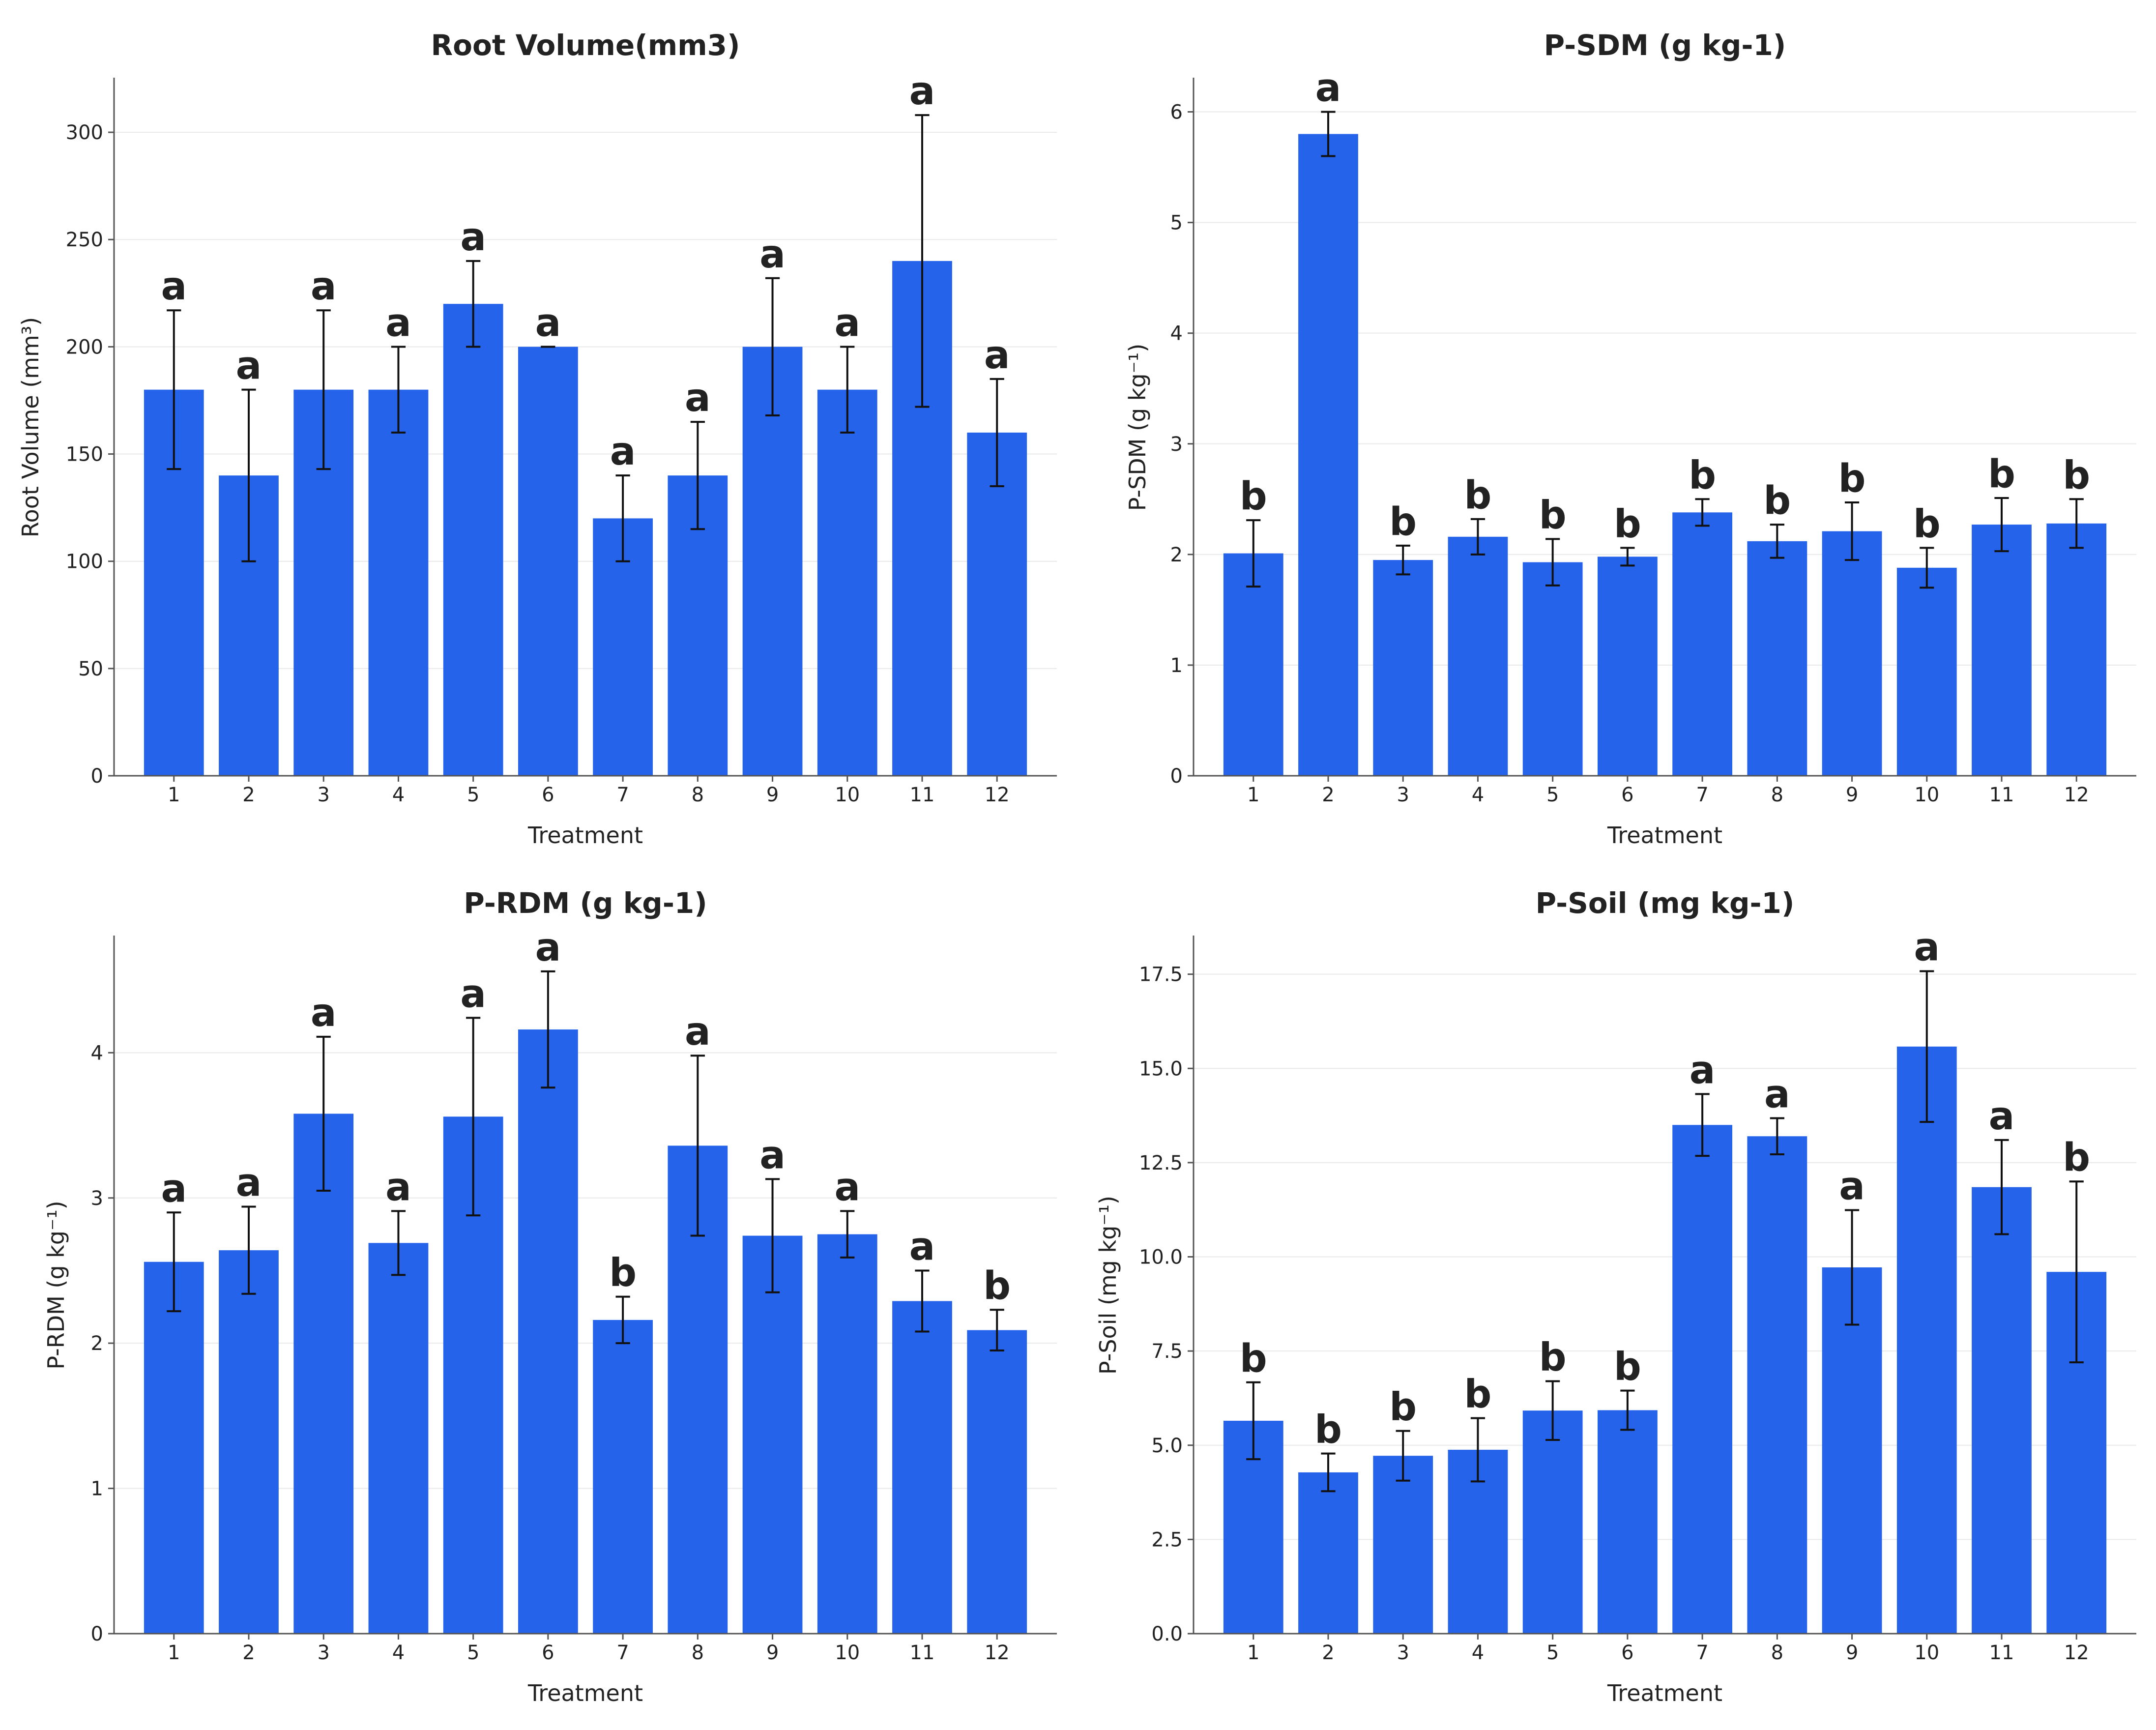  Describe the element at coordinates (1161, 1068) in the screenshot. I see `y-tick-label: 15.0` at that location.